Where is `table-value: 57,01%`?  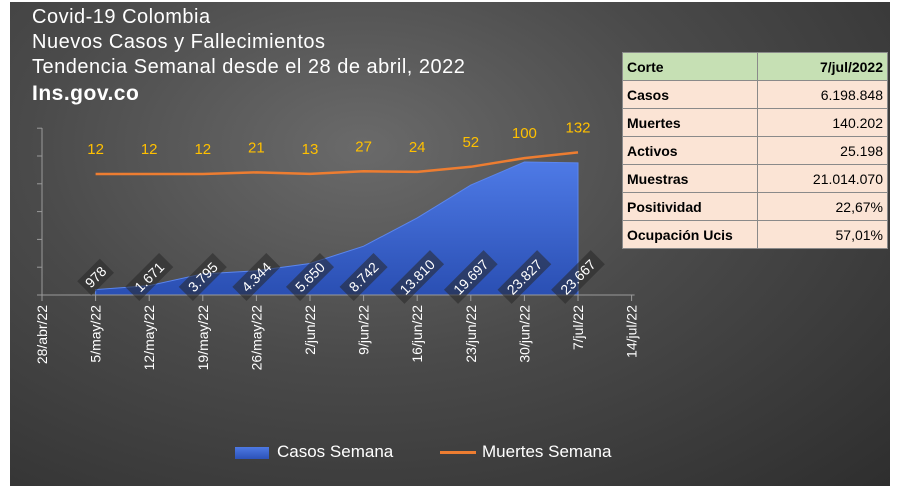 table-value: 57,01% is located at coordinates (822, 234).